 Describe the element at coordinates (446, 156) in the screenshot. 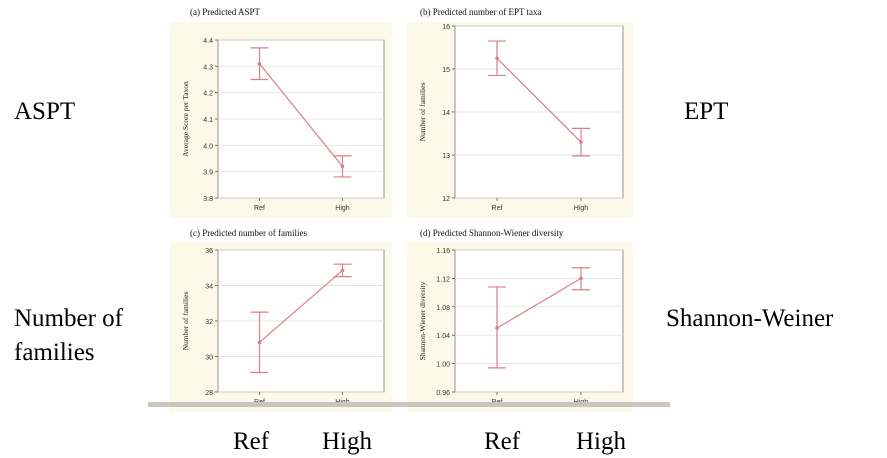

I see `y-tick-label: 13` at that location.